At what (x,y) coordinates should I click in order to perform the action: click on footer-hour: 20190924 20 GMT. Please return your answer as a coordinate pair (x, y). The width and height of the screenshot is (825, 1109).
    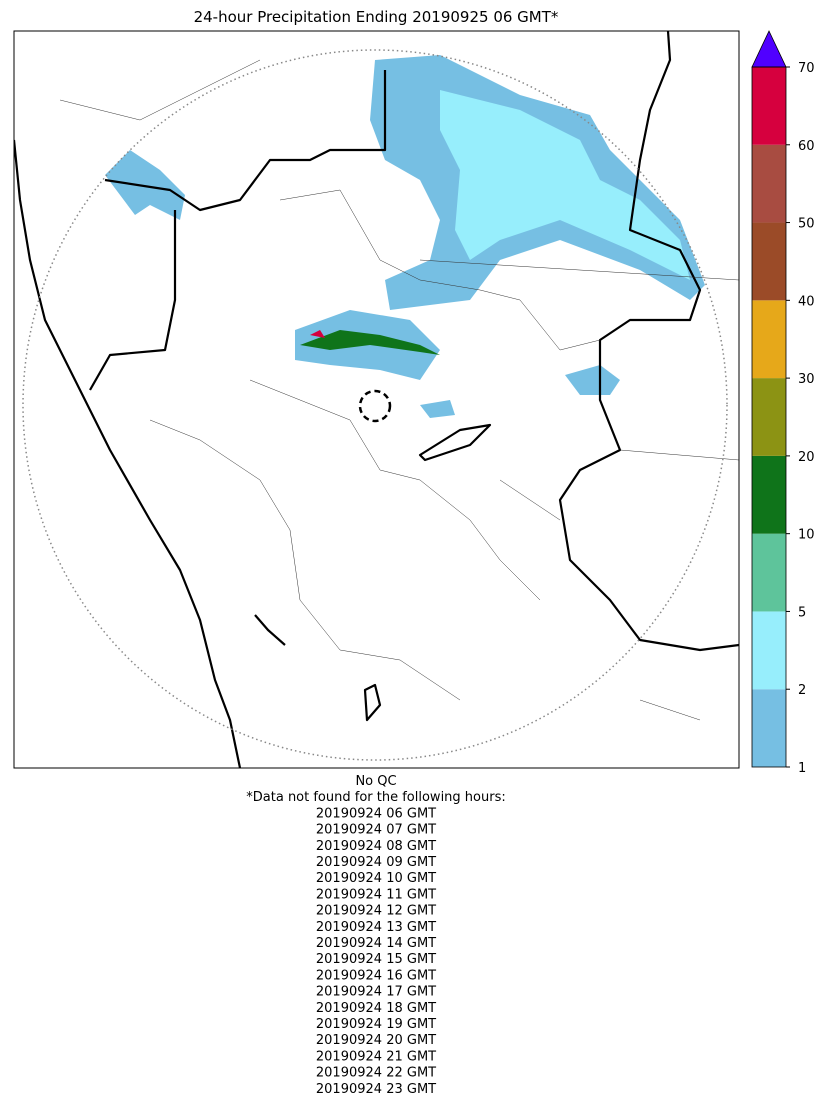
    Looking at the image, I should click on (376, 1040).